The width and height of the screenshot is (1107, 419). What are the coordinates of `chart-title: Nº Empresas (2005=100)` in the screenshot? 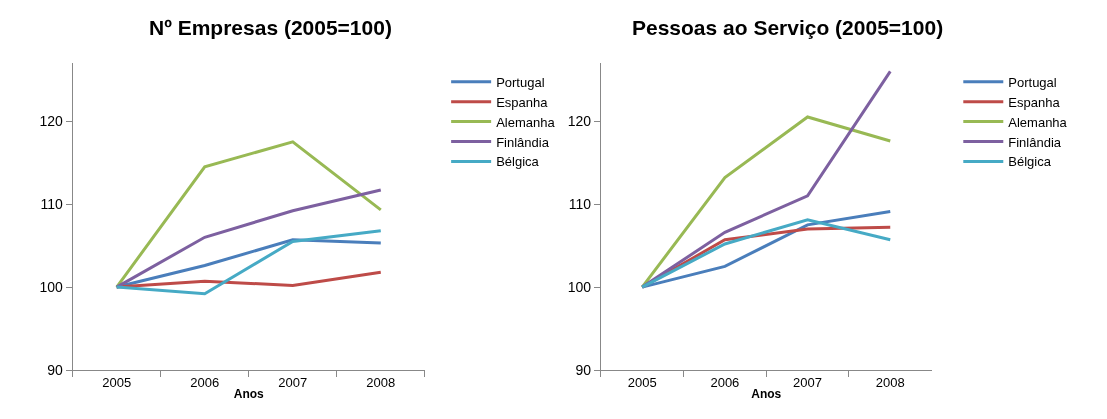 It's located at (270, 27).